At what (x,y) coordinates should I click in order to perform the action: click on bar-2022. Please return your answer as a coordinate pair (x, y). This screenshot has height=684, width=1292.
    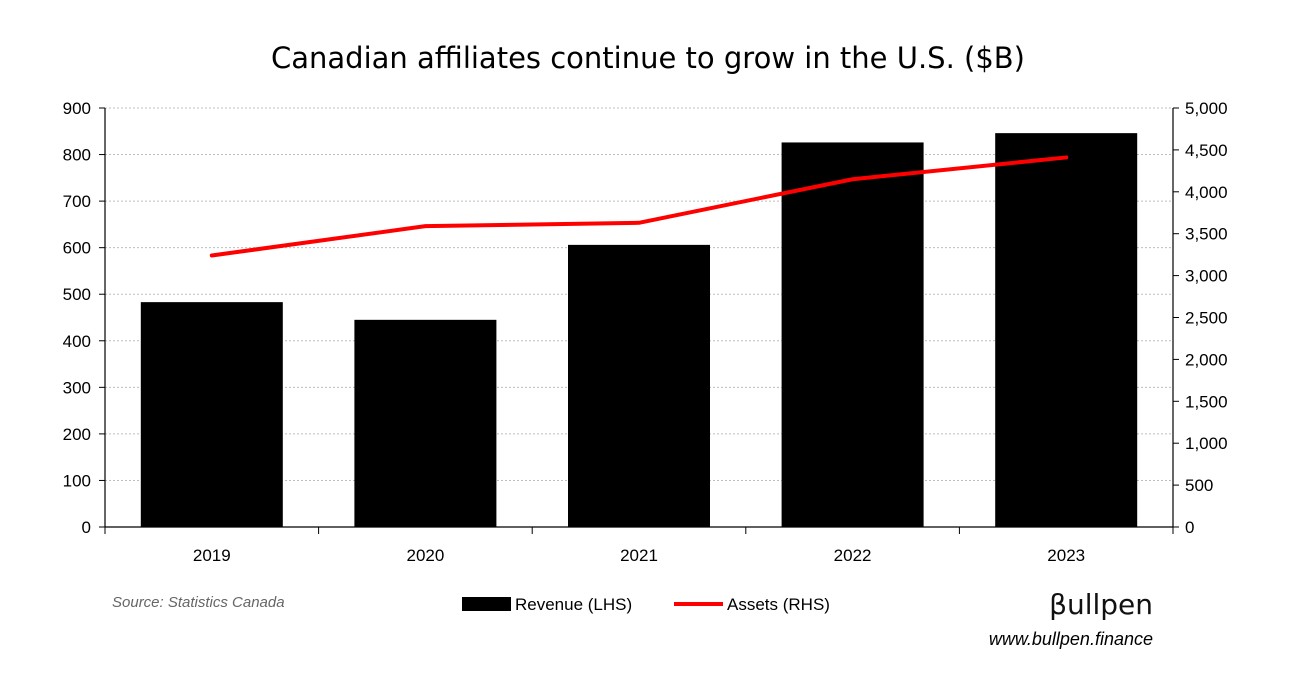
    Looking at the image, I should click on (852, 334).